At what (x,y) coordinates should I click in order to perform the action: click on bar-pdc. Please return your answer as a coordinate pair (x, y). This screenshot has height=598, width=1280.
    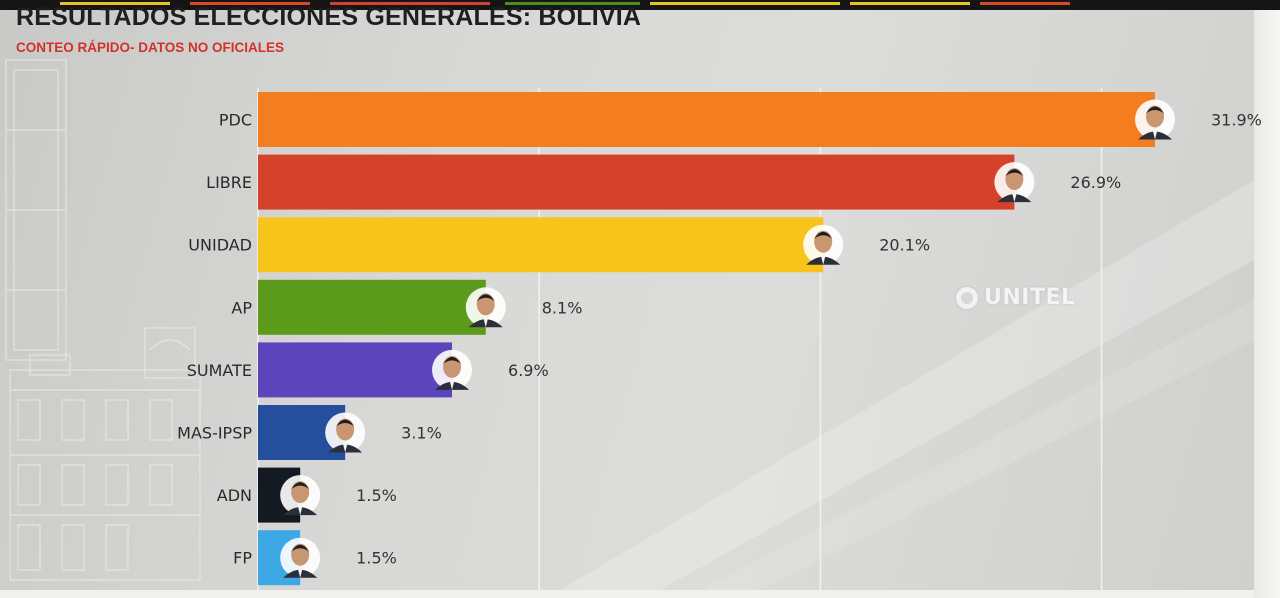
    Looking at the image, I should click on (706, 119).